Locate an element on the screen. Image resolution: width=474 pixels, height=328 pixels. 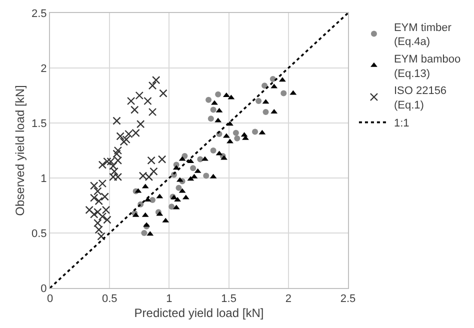
y-axis-title: Observed yield load [kN] is located at coordinates (19, 150).